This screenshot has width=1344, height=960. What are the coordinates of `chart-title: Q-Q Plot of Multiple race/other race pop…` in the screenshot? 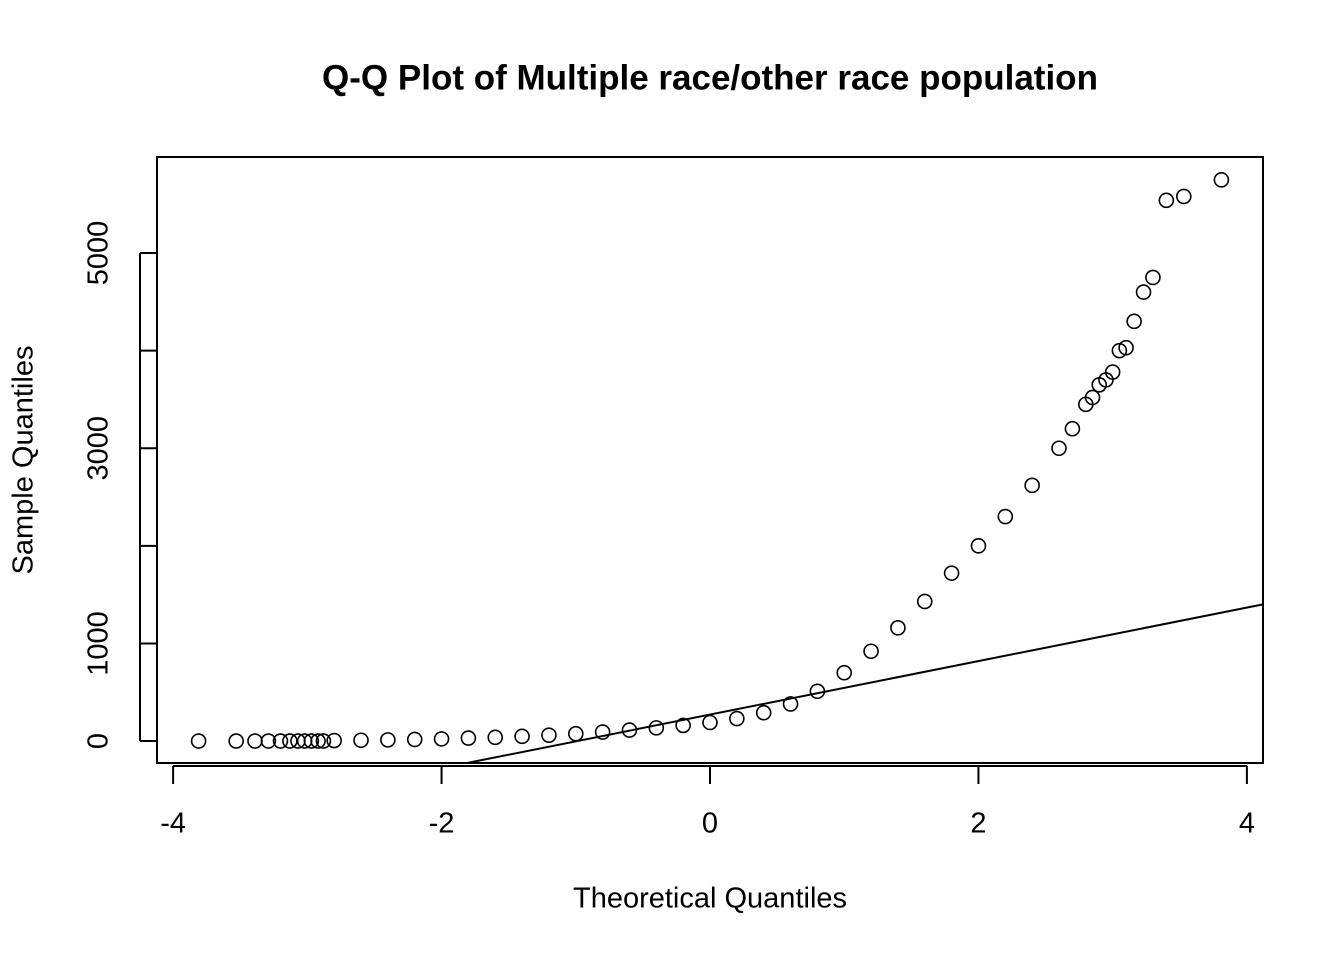 It's located at (710, 77).